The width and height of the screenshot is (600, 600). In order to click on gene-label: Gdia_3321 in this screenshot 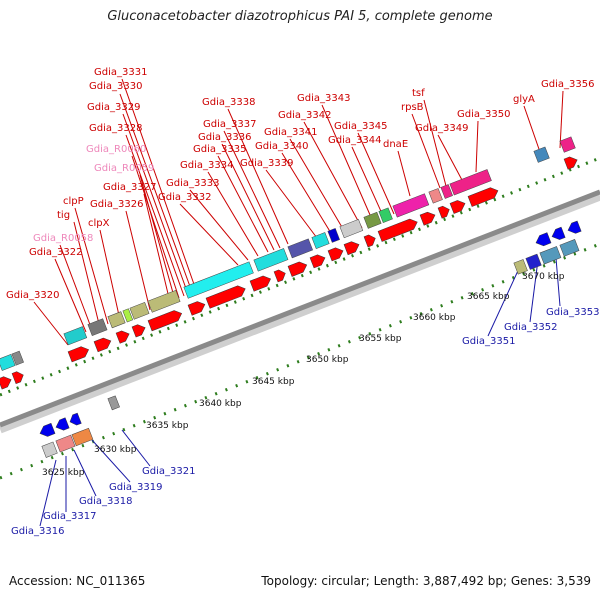, I will do `click(168, 471)`.